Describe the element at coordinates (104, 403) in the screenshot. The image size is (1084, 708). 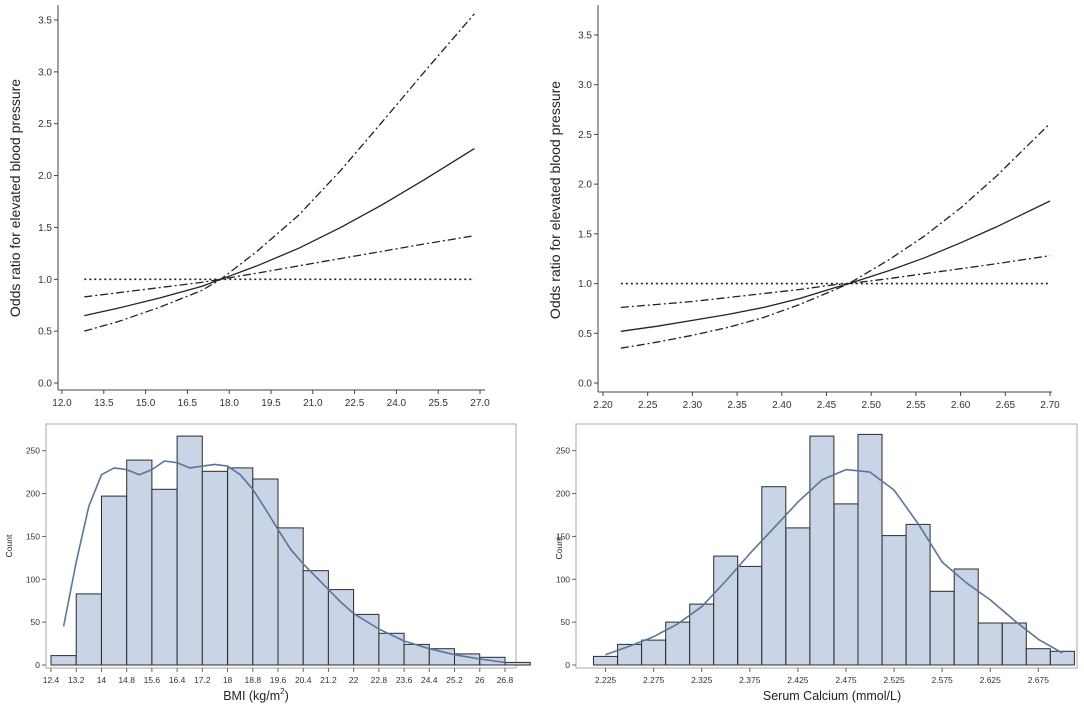
I see `x-tick-label: 13.5` at that location.